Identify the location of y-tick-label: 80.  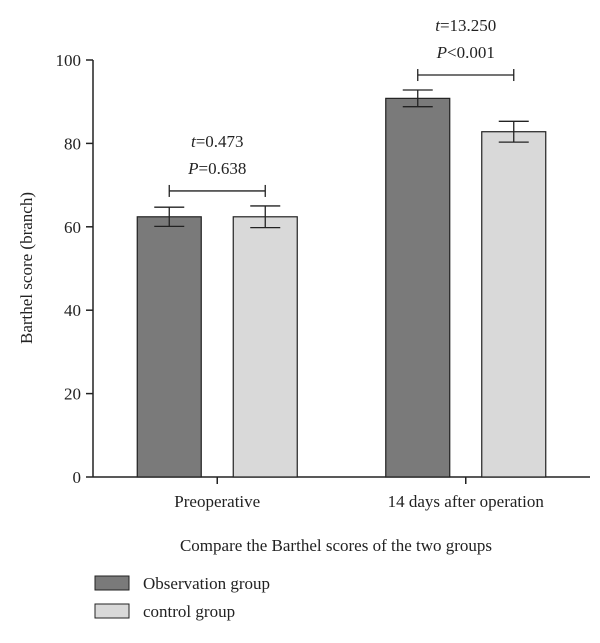
(72, 143).